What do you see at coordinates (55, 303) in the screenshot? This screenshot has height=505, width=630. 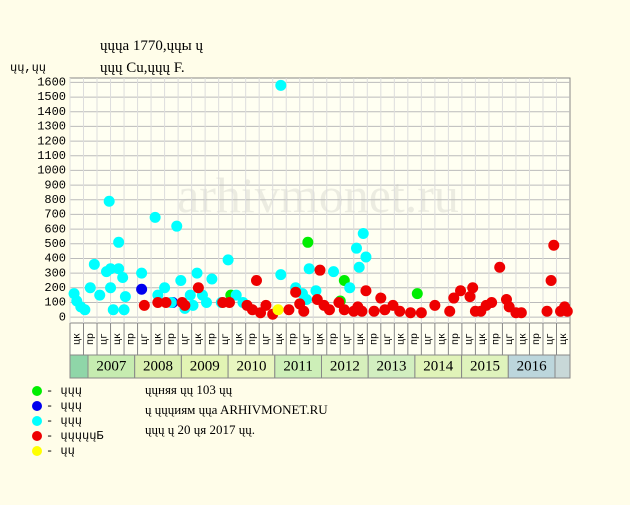 I see `y-tick-label: 100` at bounding box center [55, 303].